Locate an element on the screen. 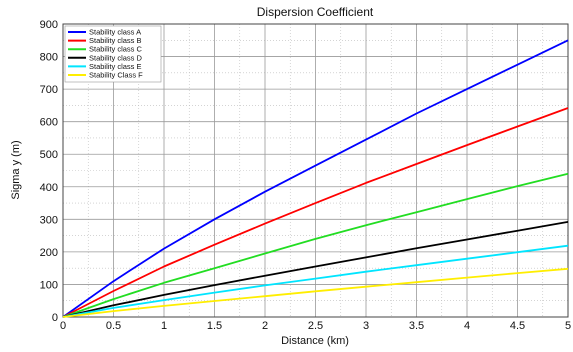 Image resolution: width=573 pixels, height=352 pixels. x-tick-label: 0 is located at coordinates (63, 326).